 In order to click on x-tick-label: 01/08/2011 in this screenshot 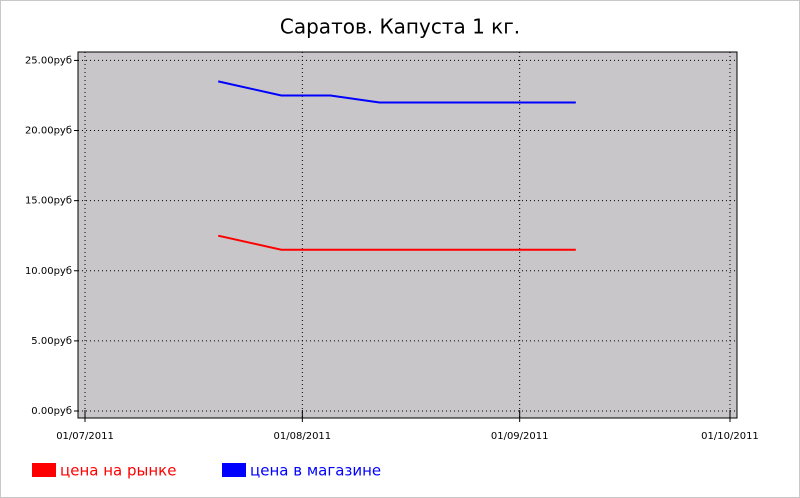, I will do `click(303, 436)`.